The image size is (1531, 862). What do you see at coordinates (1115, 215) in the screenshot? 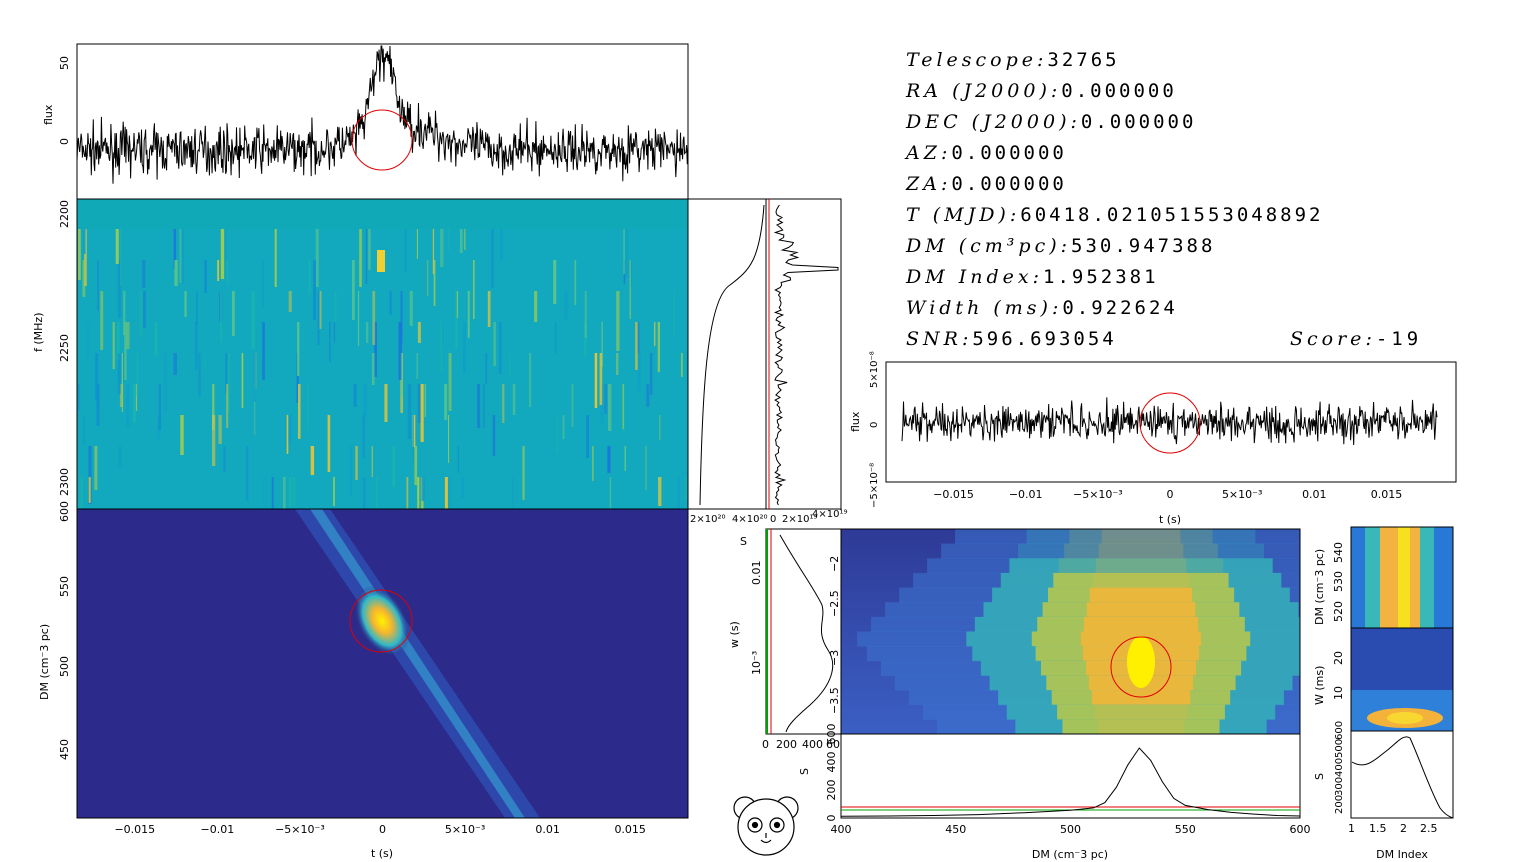
I see `info-mjd: T (MJD):60418.021051553048892` at bounding box center [1115, 215].